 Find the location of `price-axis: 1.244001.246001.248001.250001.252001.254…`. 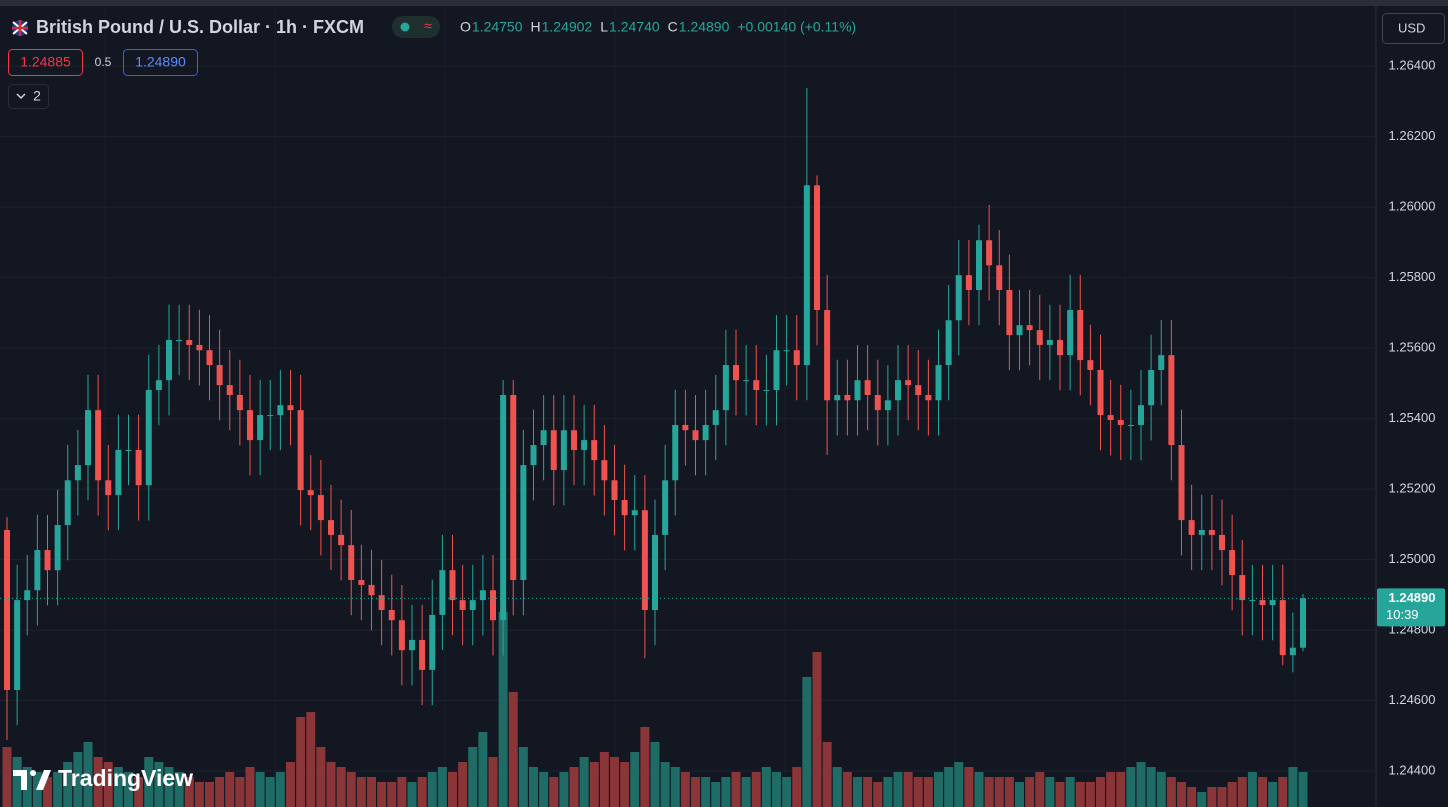

price-axis: 1.244001.246001.248001.250001.252001.254… is located at coordinates (1411, 417).